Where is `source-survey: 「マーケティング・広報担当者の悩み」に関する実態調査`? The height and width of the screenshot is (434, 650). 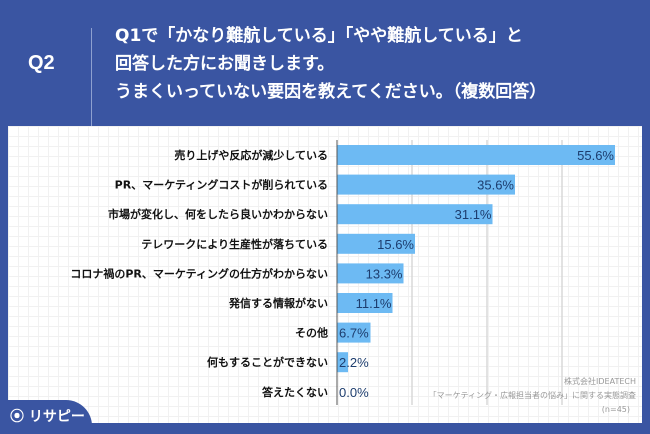
source-survey: 「マーケティング・広報担当者の悩み」に関する実態調査 is located at coordinates (532, 395).